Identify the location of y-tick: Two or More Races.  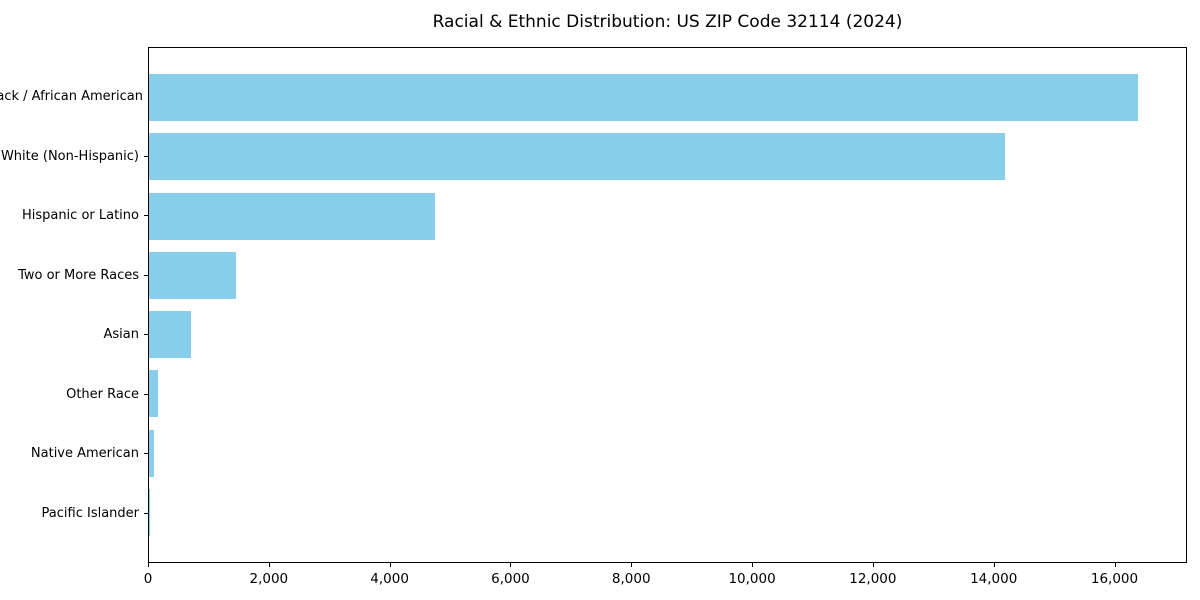
(74, 276).